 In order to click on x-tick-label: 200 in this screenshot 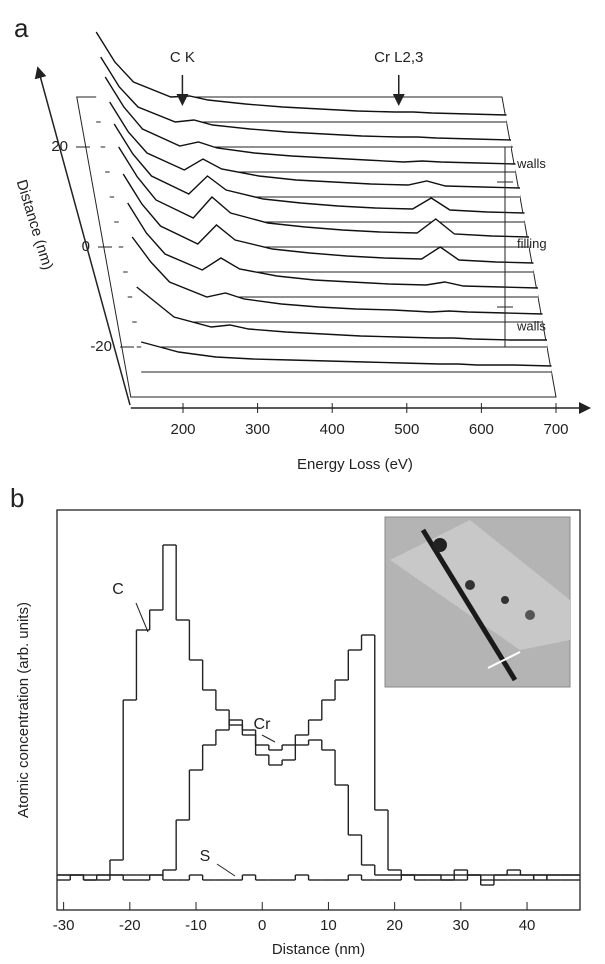, I will do `click(182, 429)`.